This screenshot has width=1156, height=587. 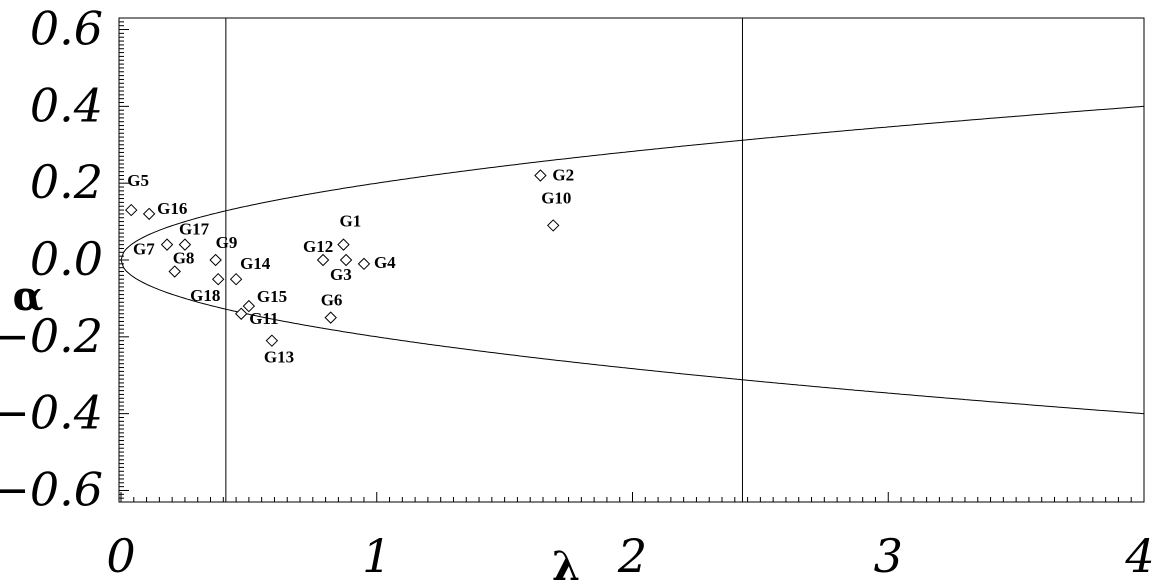 What do you see at coordinates (172, 208) in the screenshot?
I see `point-label-g16: G16` at bounding box center [172, 208].